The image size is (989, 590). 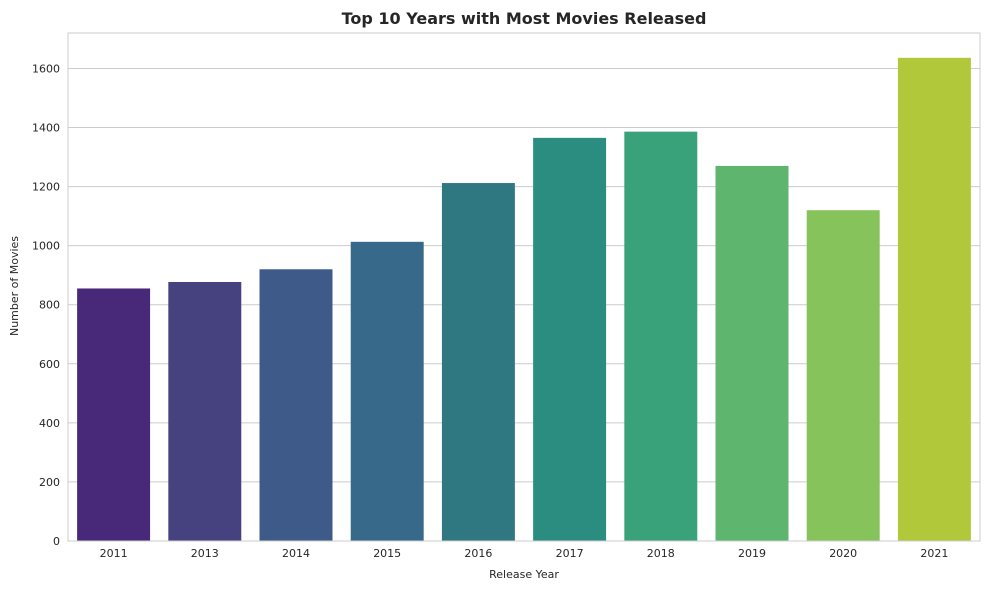 I want to click on y-axis-ticks: 0 200 400 600 800 1000 1200 1400 1600, so click(x=46, y=305).